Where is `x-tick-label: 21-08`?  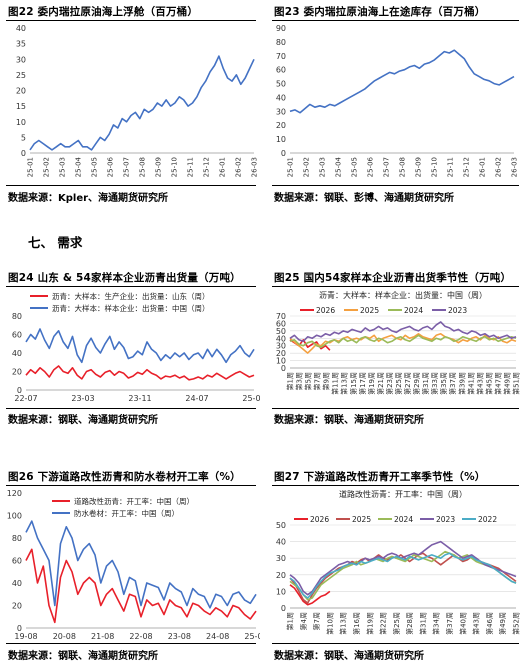 x-tick-label: 21-08 is located at coordinates (102, 636).